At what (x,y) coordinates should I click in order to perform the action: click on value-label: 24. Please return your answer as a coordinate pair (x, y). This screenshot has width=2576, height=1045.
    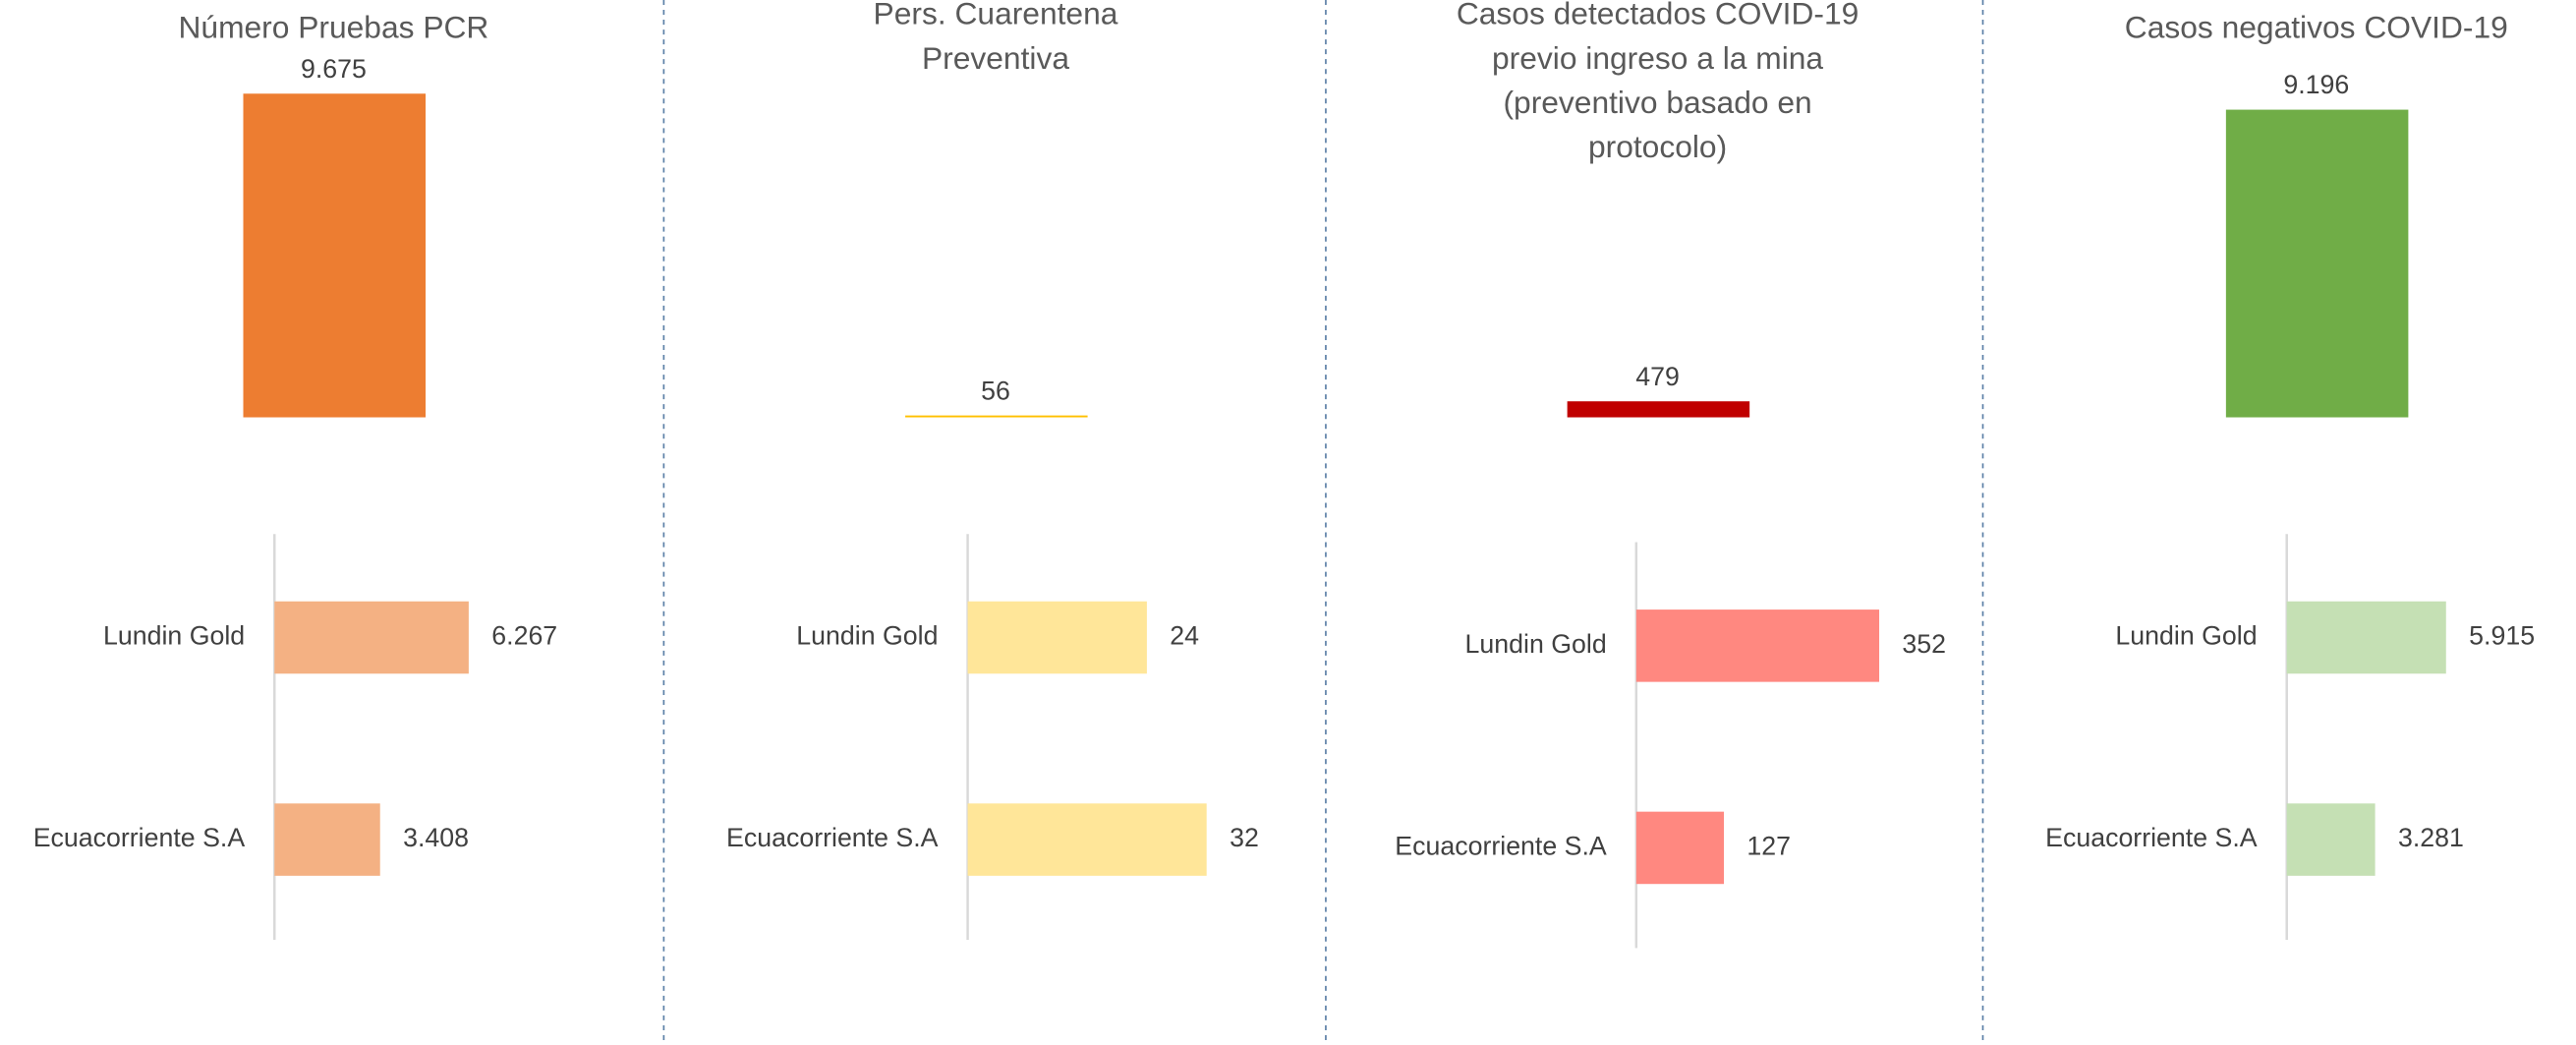
    Looking at the image, I should click on (1185, 636).